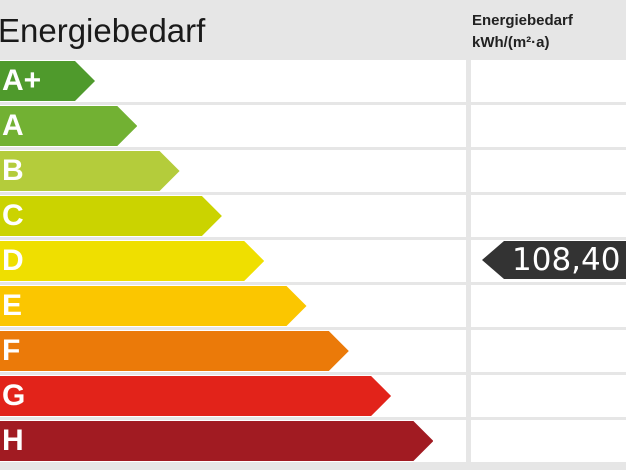  What do you see at coordinates (13, 125) in the screenshot?
I see `class-label: A` at bounding box center [13, 125].